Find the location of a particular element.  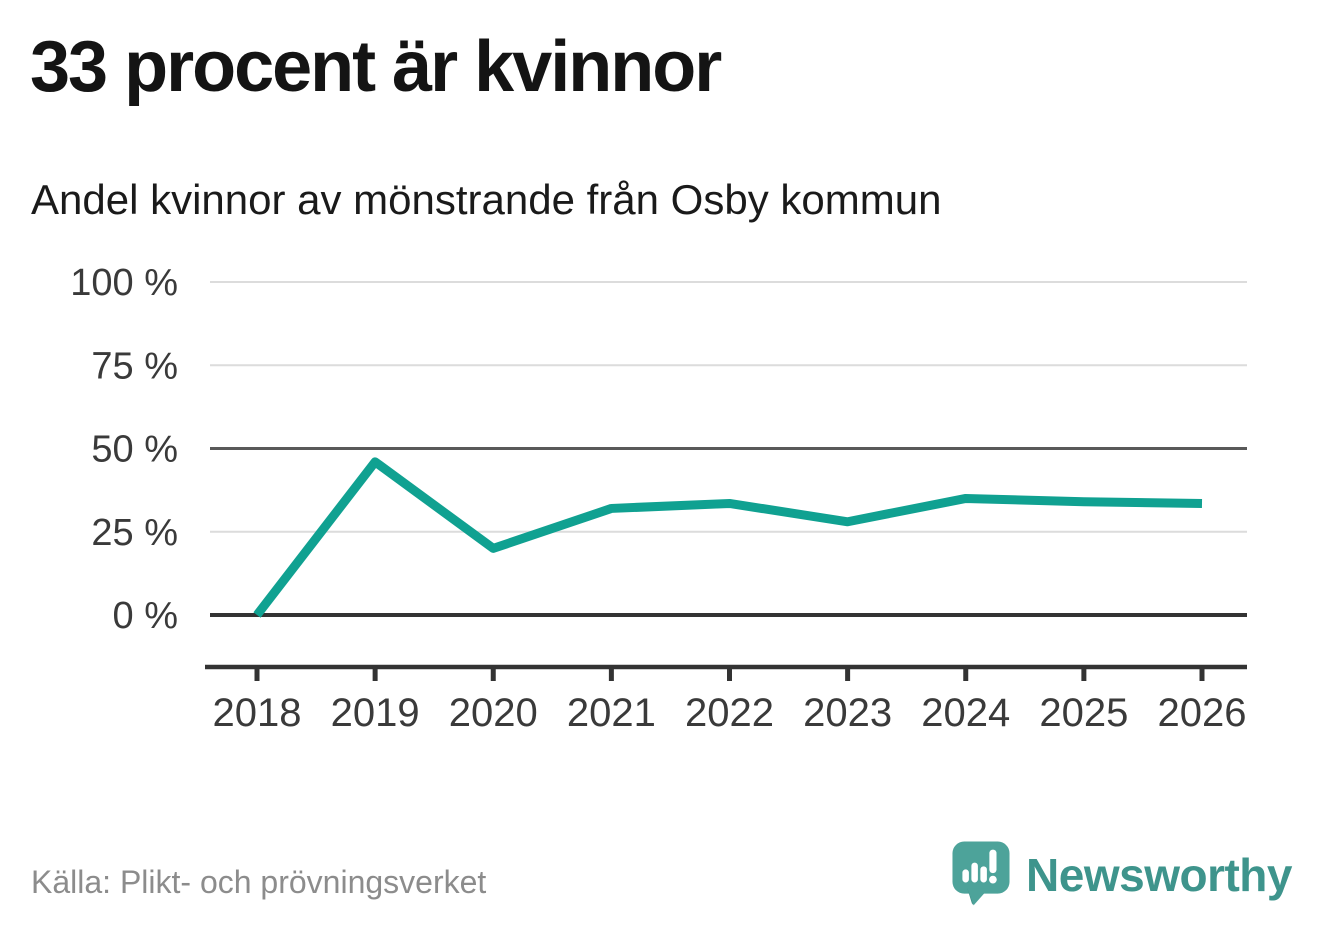

x-tick-label: 2026 is located at coordinates (1202, 713).